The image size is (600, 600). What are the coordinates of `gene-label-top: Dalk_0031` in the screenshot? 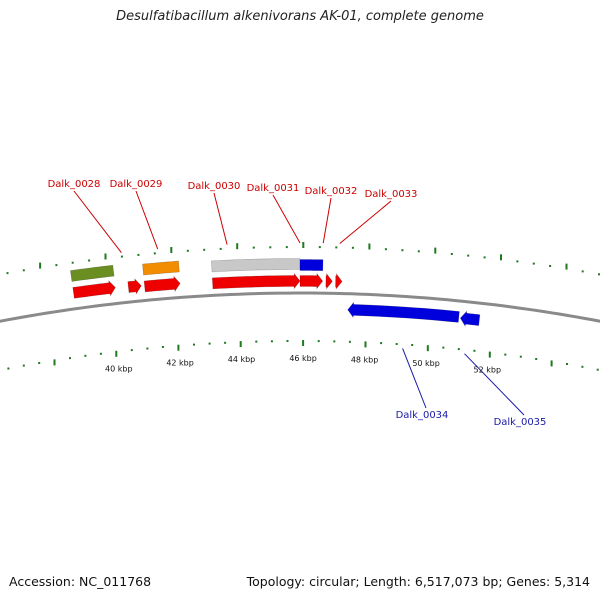 It's located at (273, 188).